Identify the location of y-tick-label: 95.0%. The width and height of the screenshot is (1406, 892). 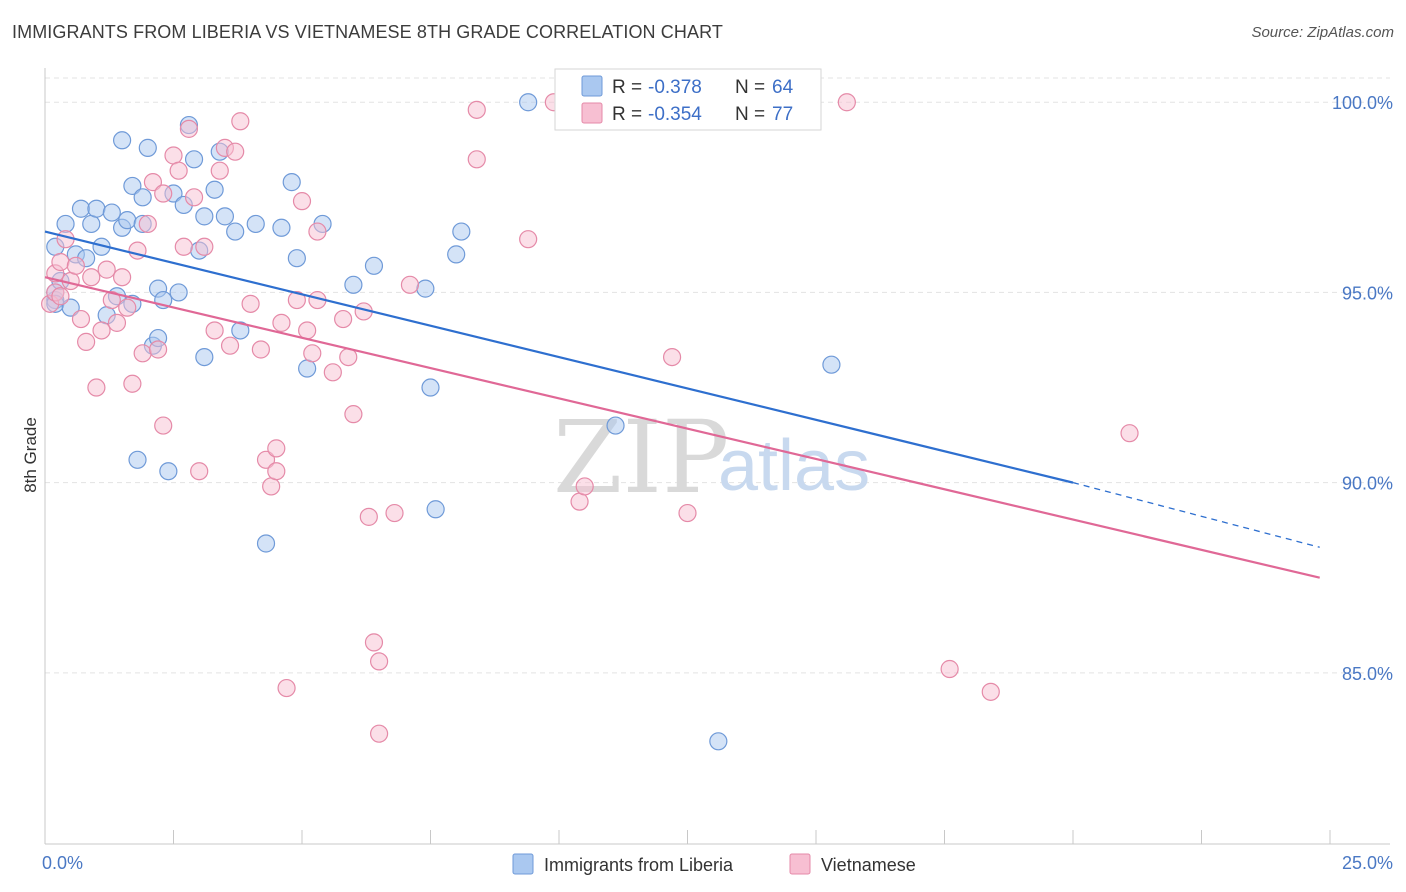
(1367, 293).